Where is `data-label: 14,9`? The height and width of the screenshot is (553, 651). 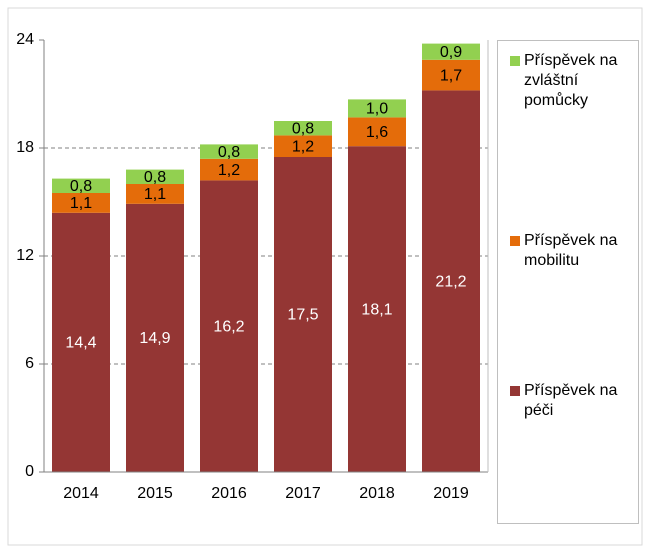 data-label: 14,9 is located at coordinates (154, 338).